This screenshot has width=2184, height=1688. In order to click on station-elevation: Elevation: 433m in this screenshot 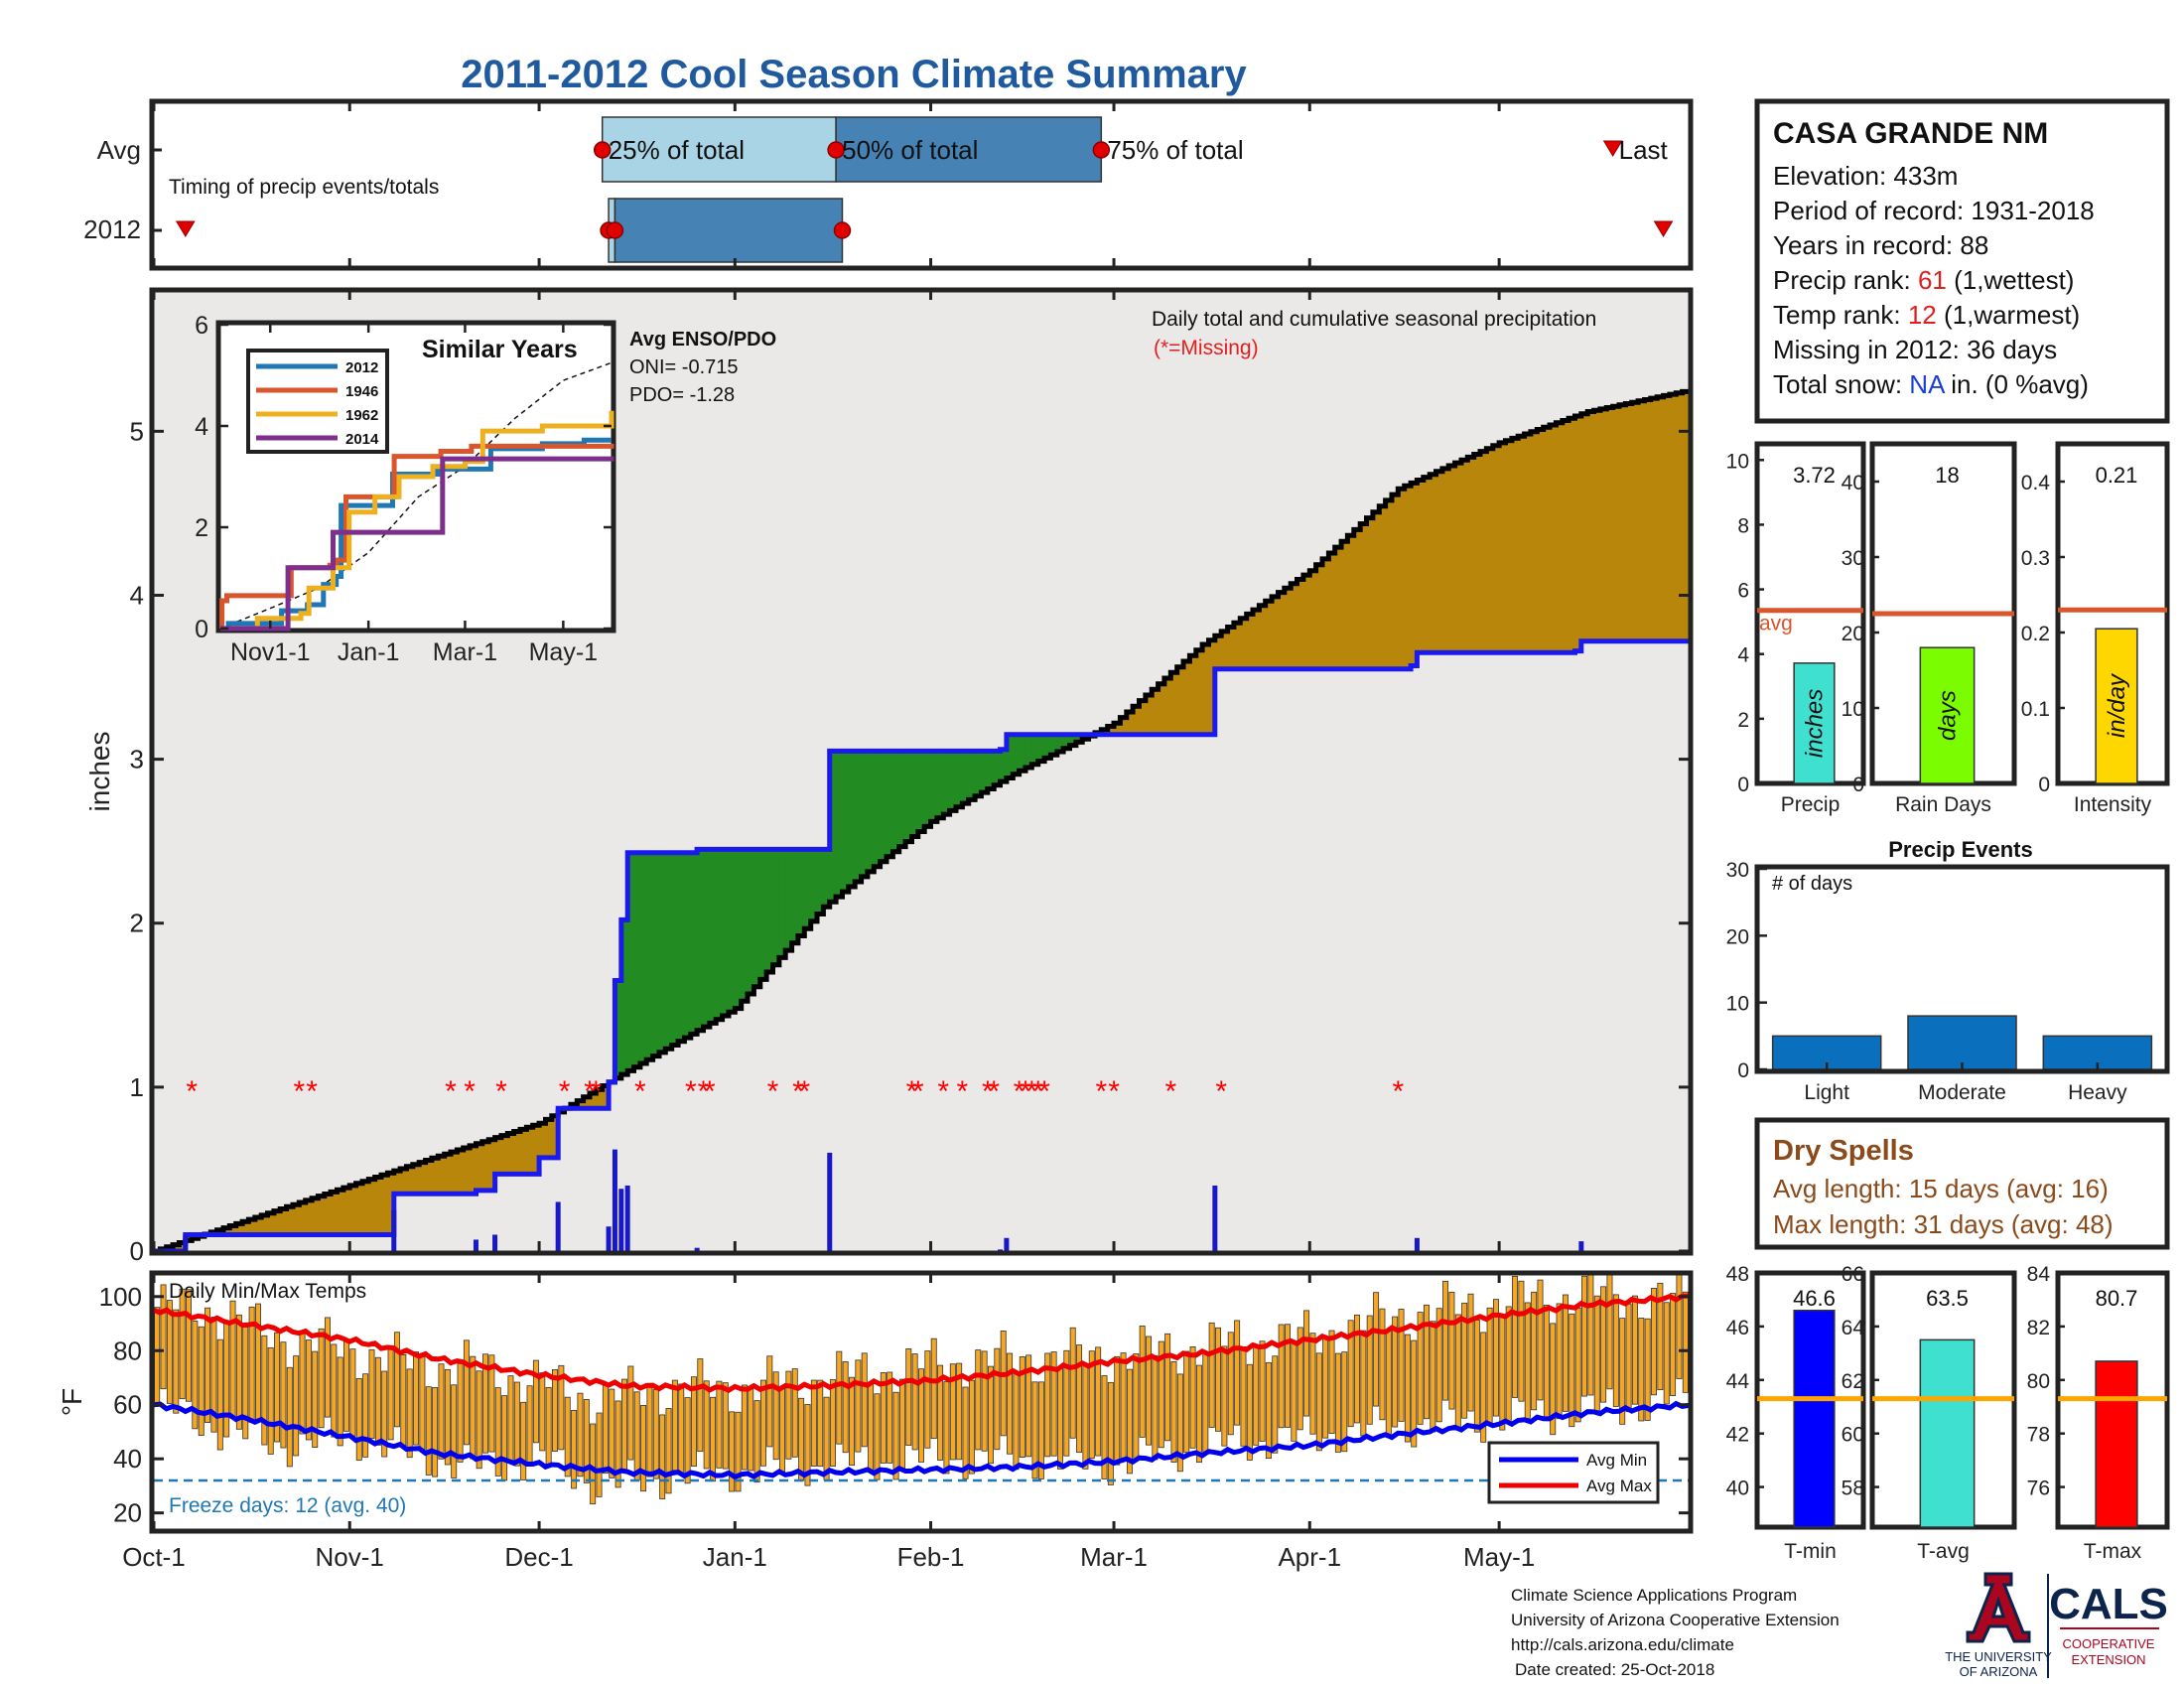, I will do `click(1865, 176)`.